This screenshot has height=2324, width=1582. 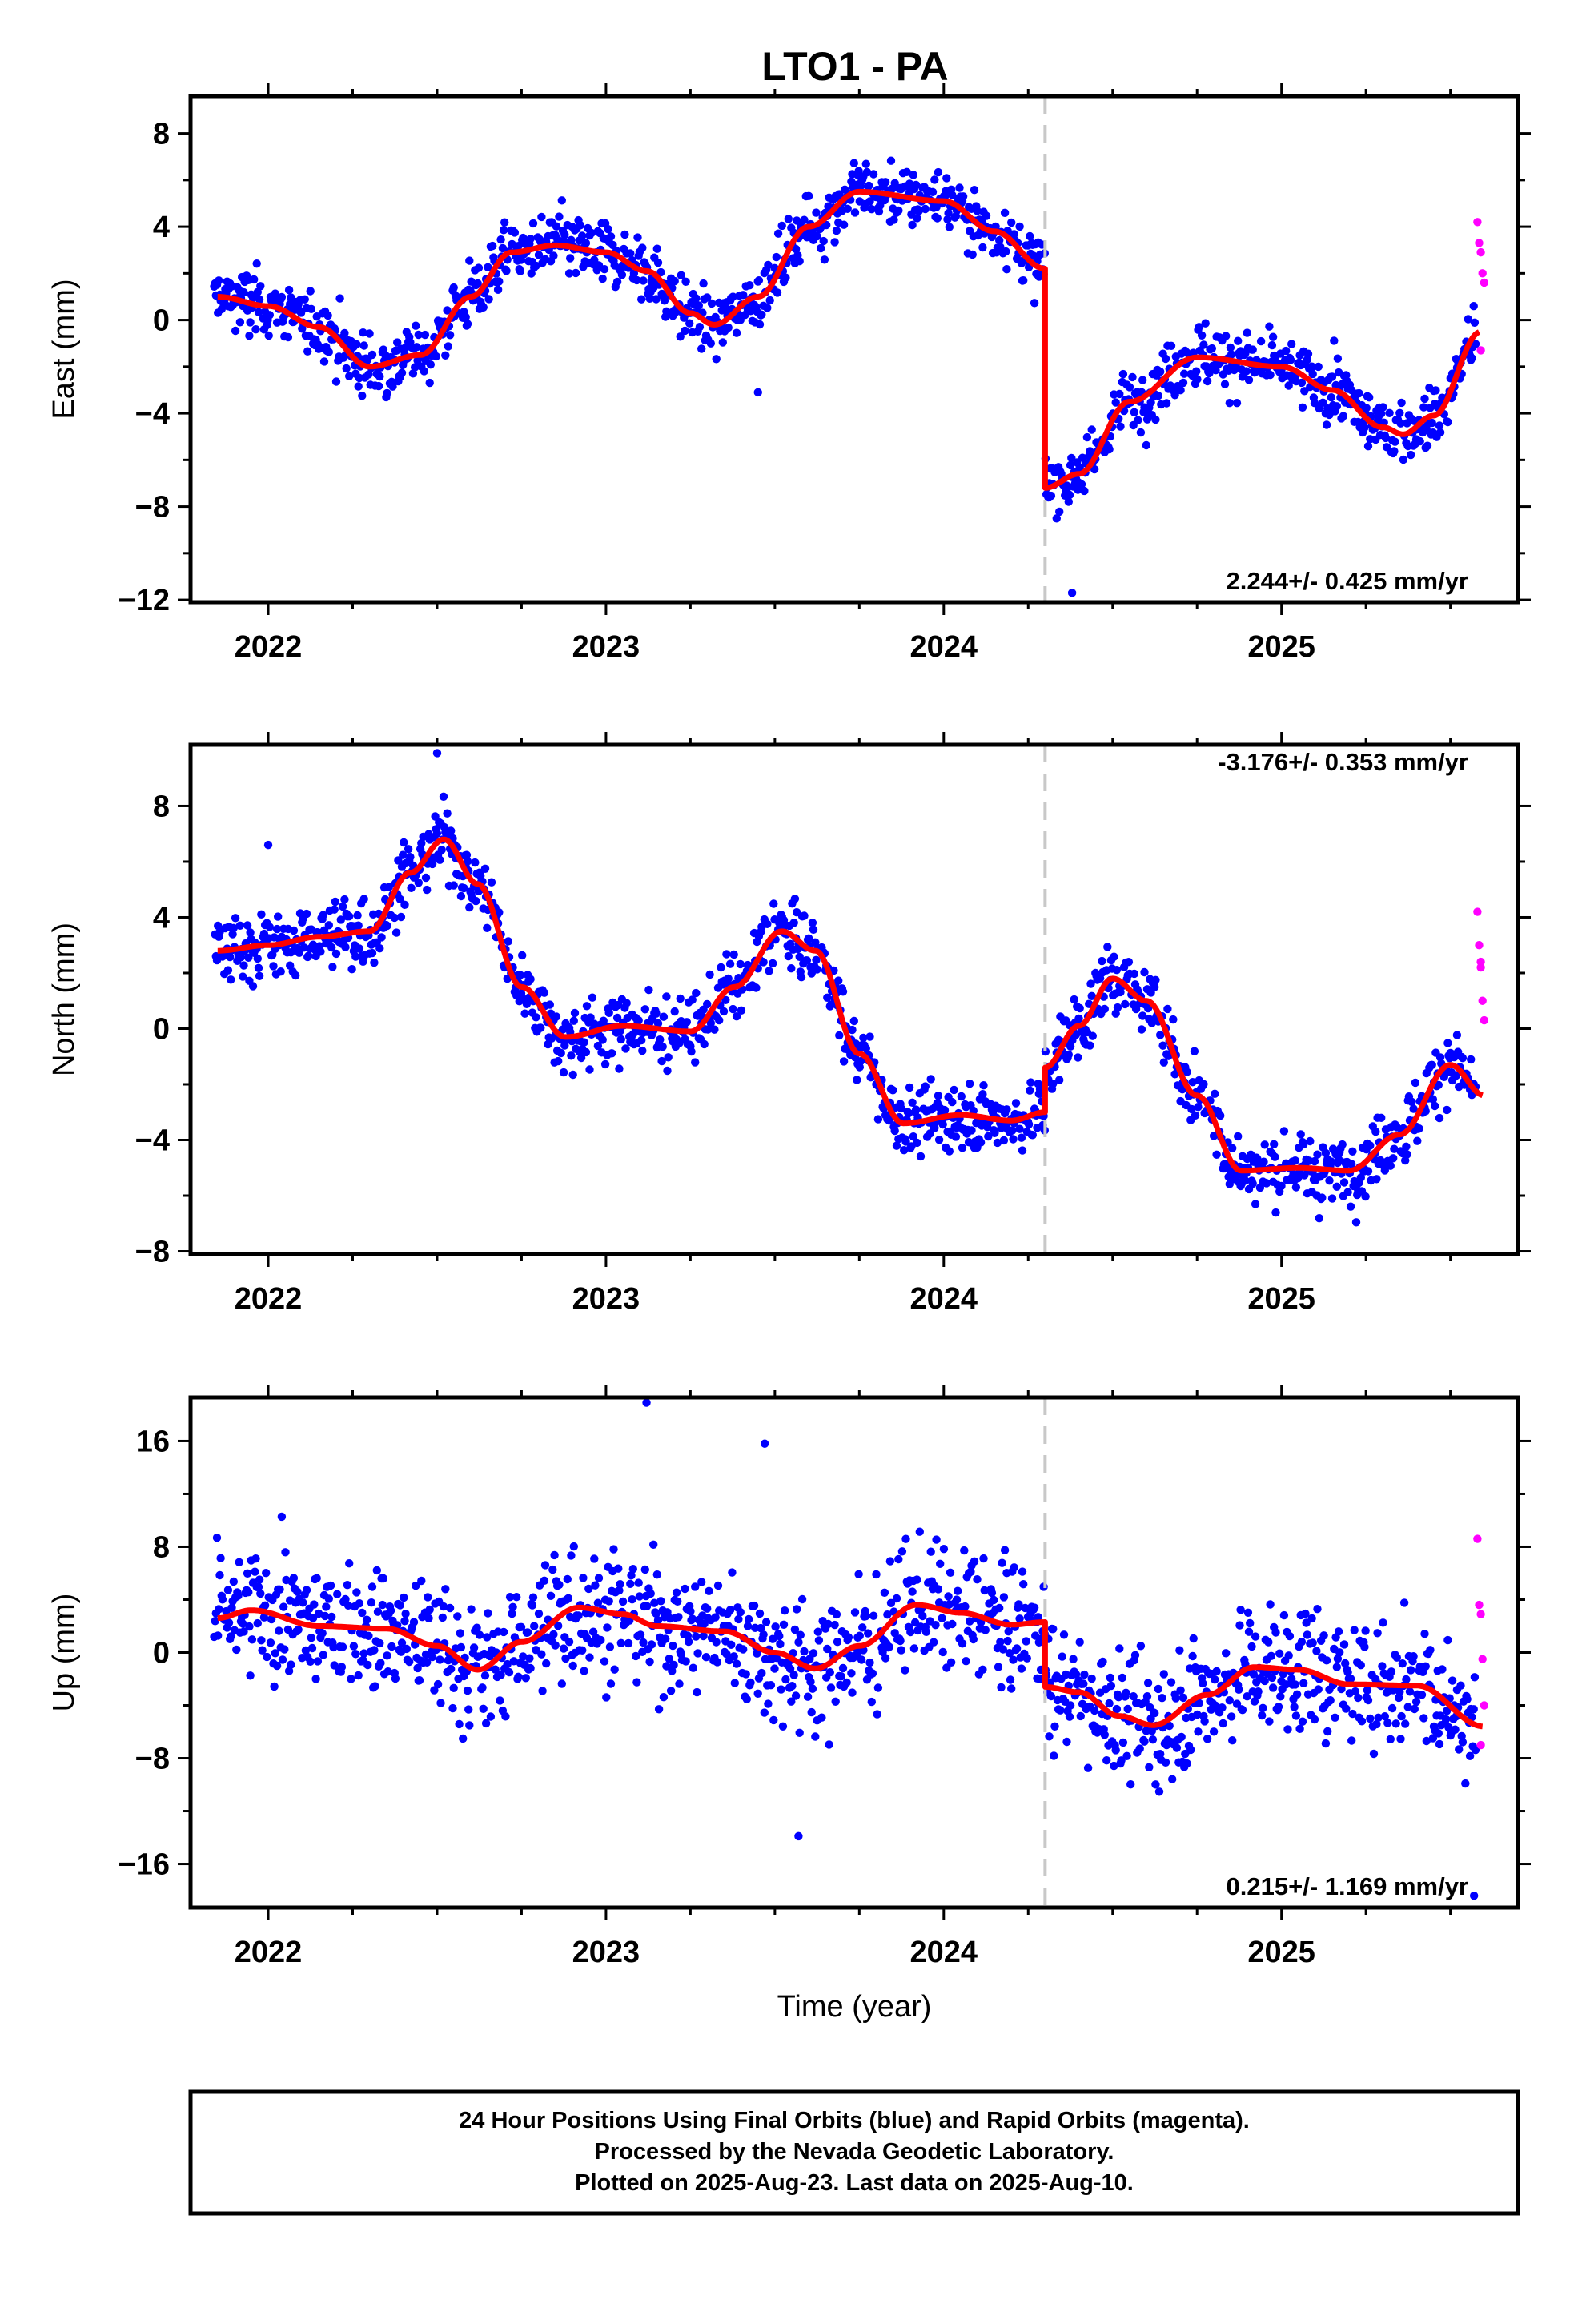 What do you see at coordinates (606, 1299) in the screenshot?
I see `north-x-tick-label: 2023` at bounding box center [606, 1299].